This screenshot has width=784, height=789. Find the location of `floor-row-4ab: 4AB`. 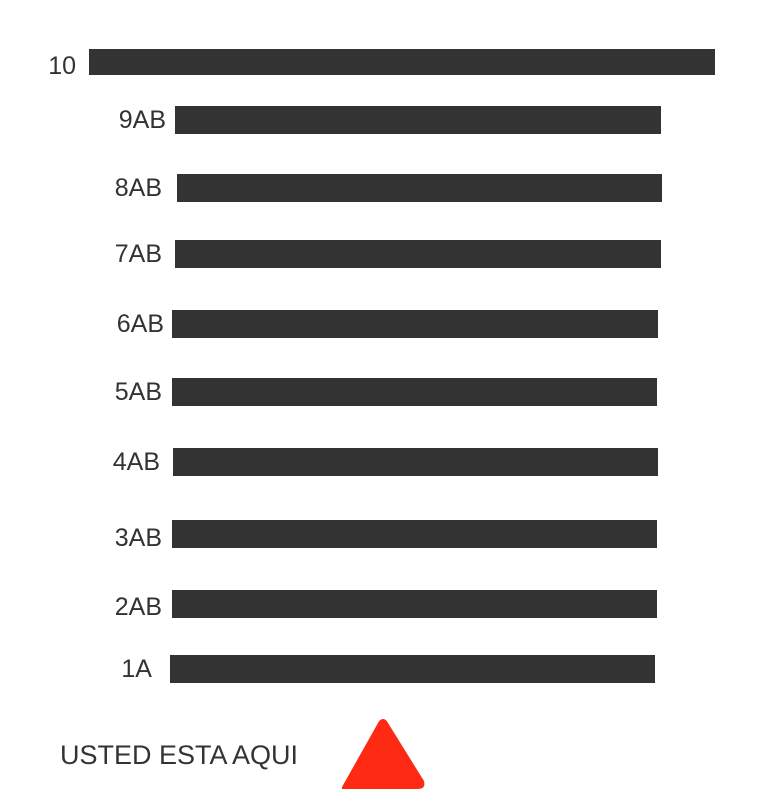

floor-row-4ab: 4AB is located at coordinates (392, 462).